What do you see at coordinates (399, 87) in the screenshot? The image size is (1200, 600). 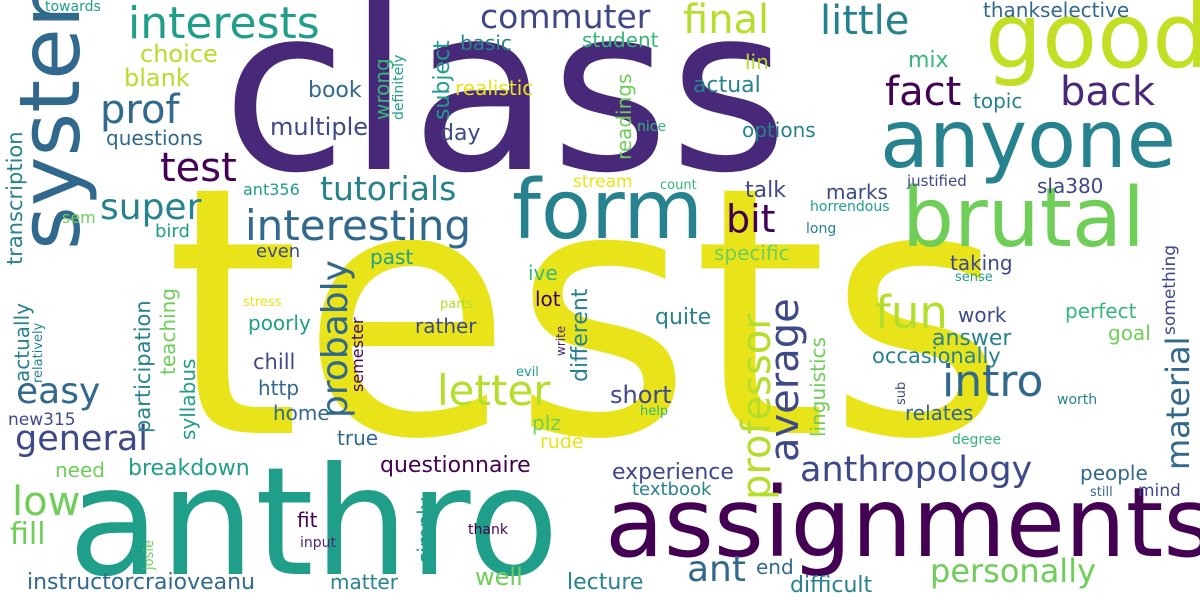 I see `word-definitely: definitely` at bounding box center [399, 87].